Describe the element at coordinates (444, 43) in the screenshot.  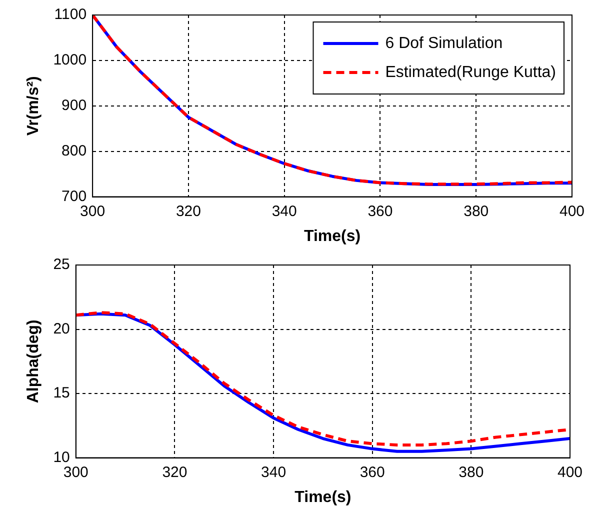
I see `legend-label: 6 Dof Simulation` at that location.